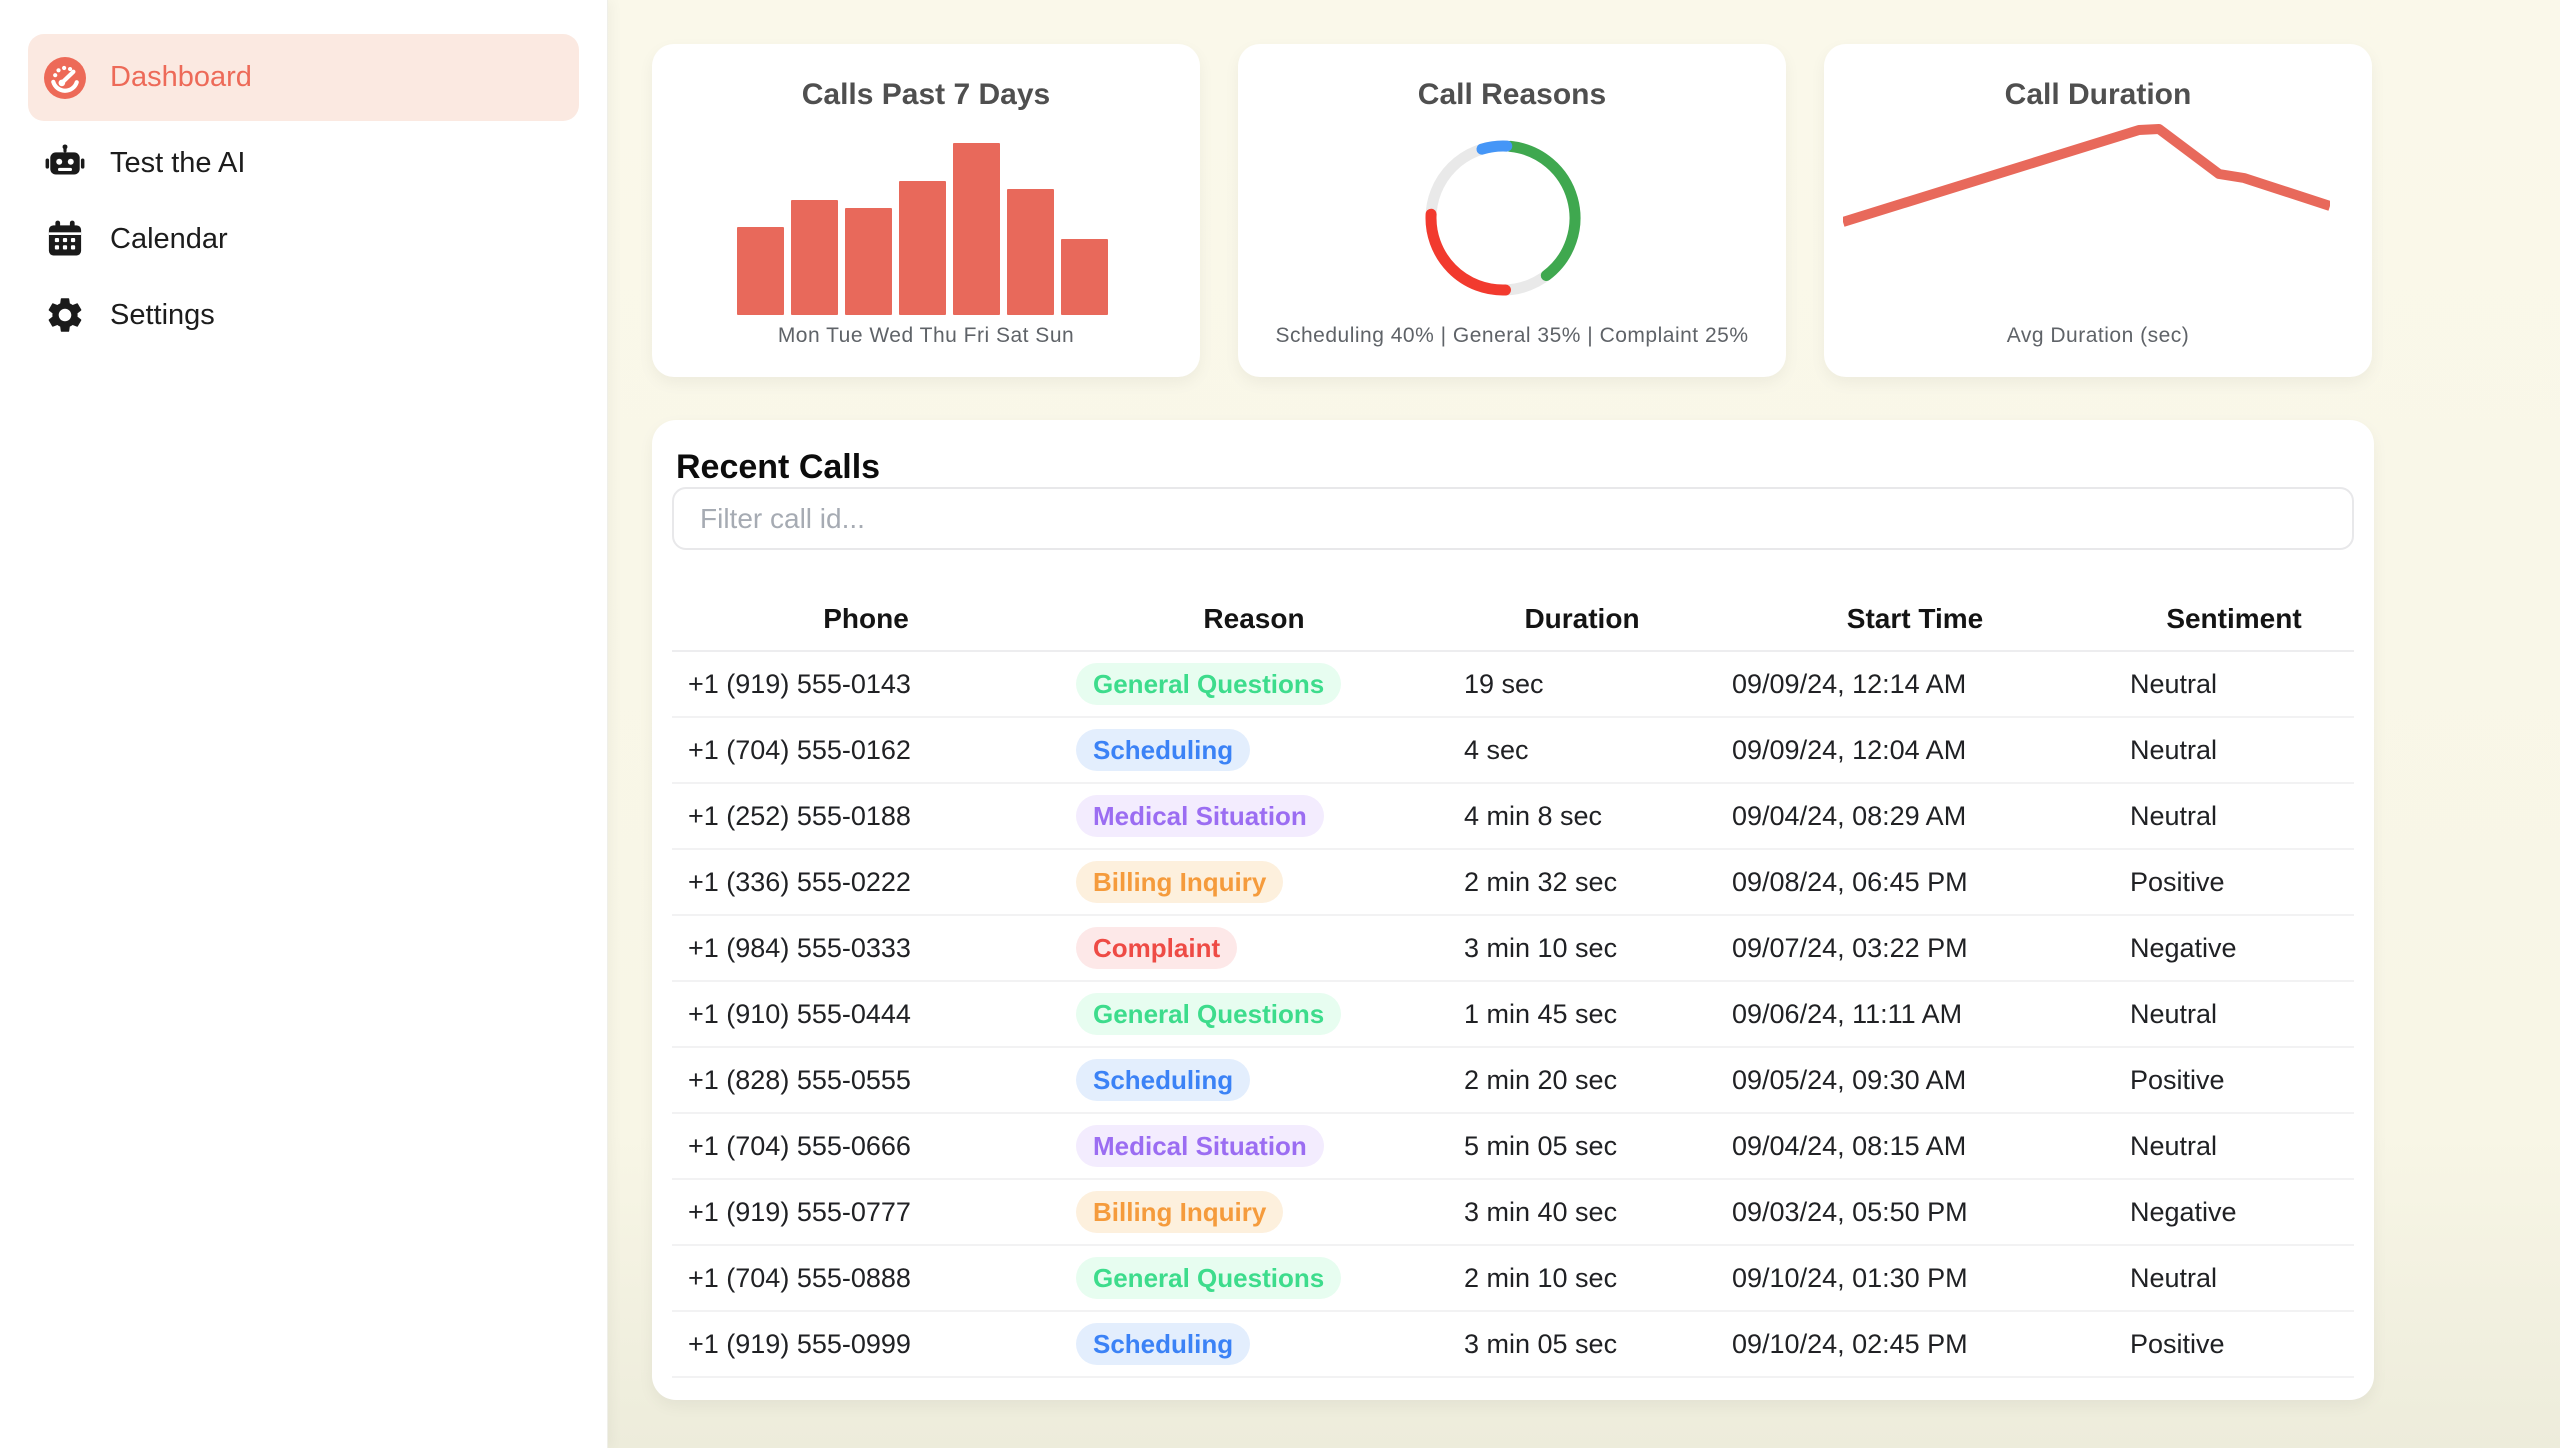 The height and width of the screenshot is (1448, 2560). What do you see at coordinates (2098, 335) in the screenshot?
I see `line-chart-caption: Avg Duration (sec)` at bounding box center [2098, 335].